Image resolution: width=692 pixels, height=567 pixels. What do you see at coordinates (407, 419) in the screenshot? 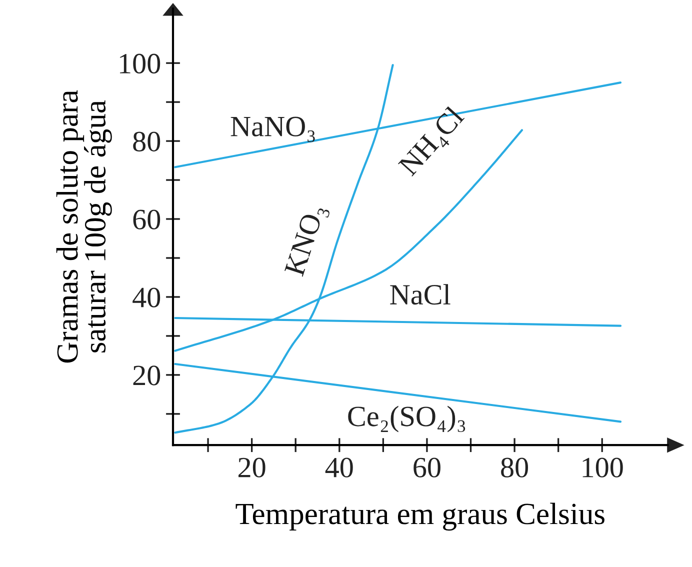
I see `series-label: Ce₂(SO₄)₃` at bounding box center [407, 419].